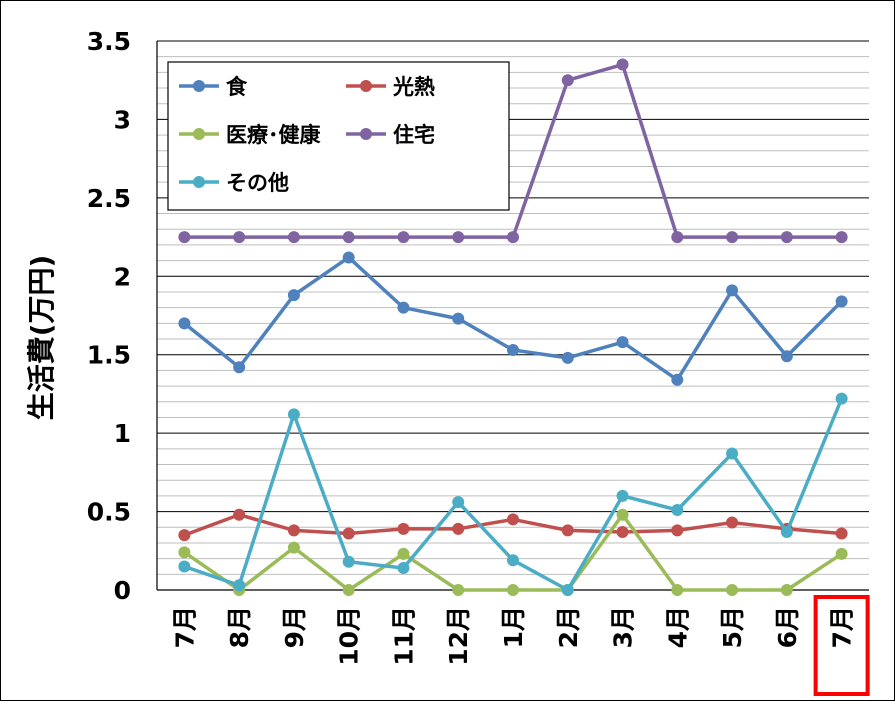 Image resolution: width=895 pixels, height=701 pixels. What do you see at coordinates (414, 135) in the screenshot?
I see `legend-label: 住宅` at bounding box center [414, 135].